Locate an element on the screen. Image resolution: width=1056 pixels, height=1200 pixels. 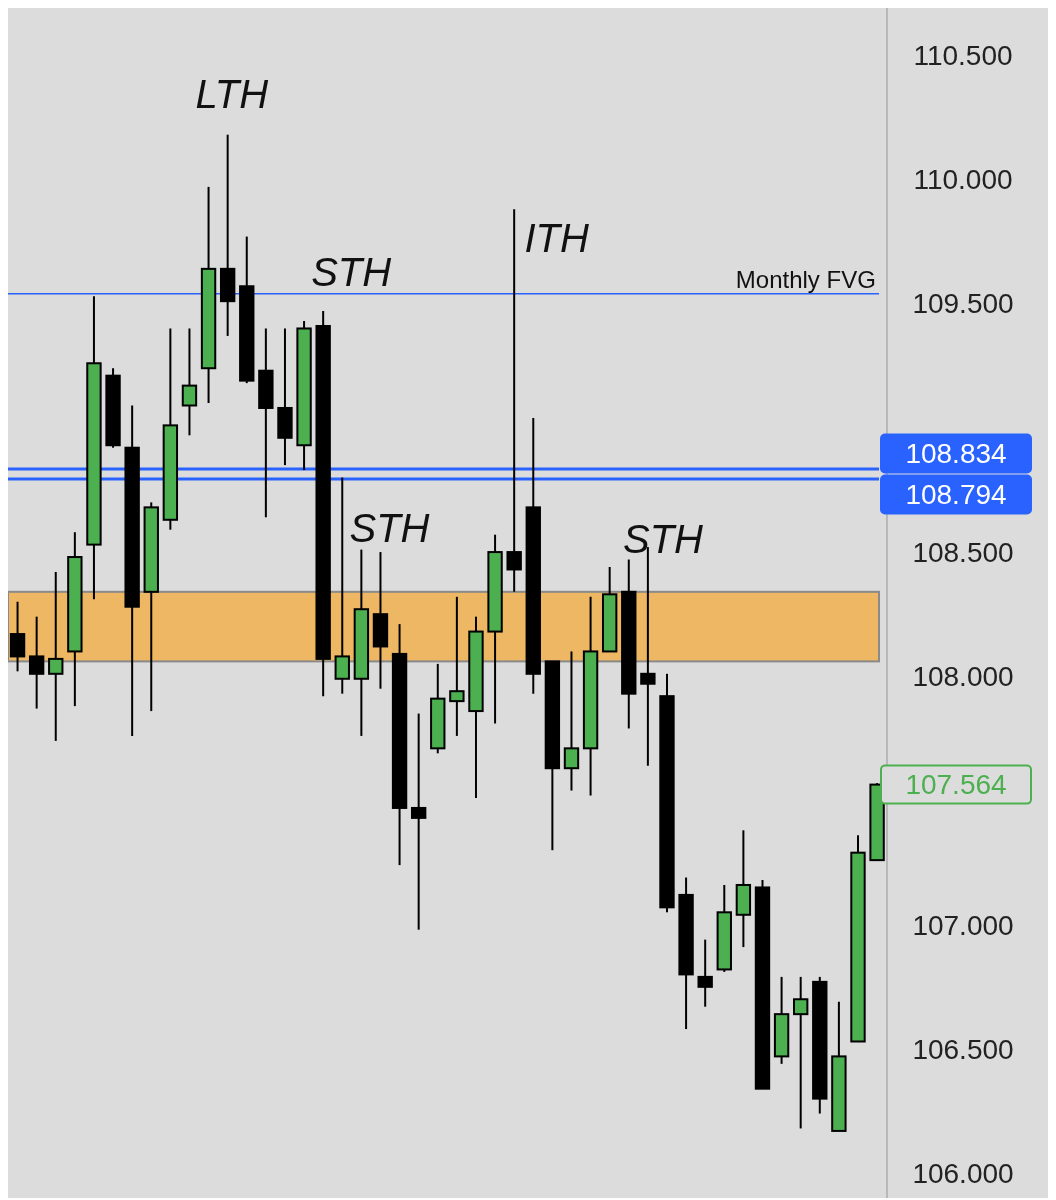
y-tick-label: 106.000 is located at coordinates (963, 1173).